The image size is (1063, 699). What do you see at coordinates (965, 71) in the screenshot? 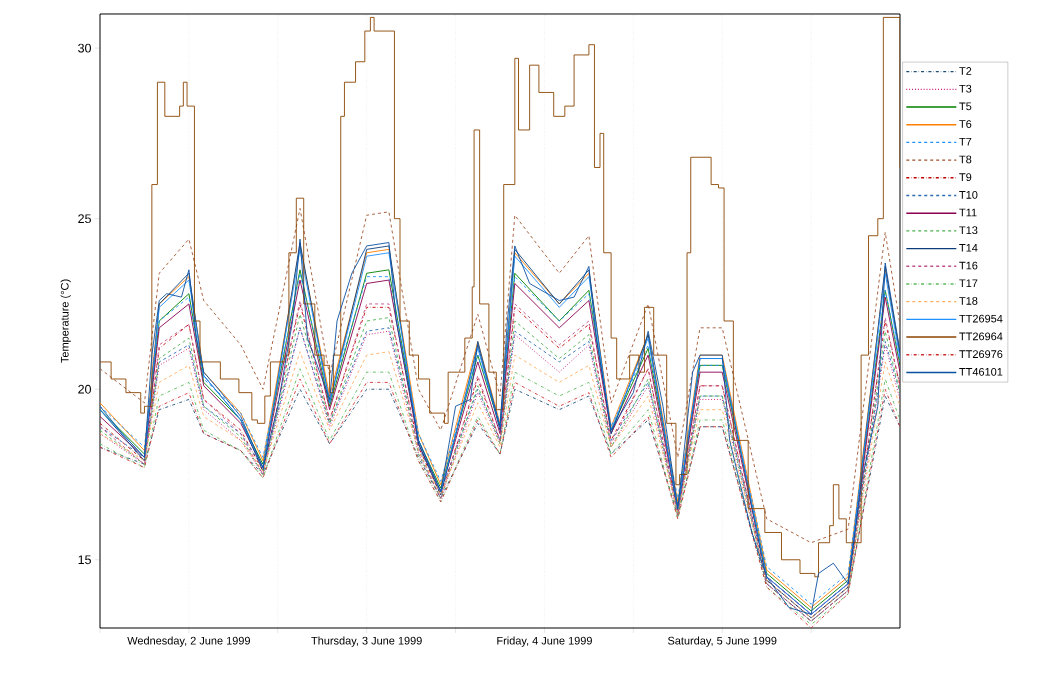
I see `legend-label: T2` at bounding box center [965, 71].